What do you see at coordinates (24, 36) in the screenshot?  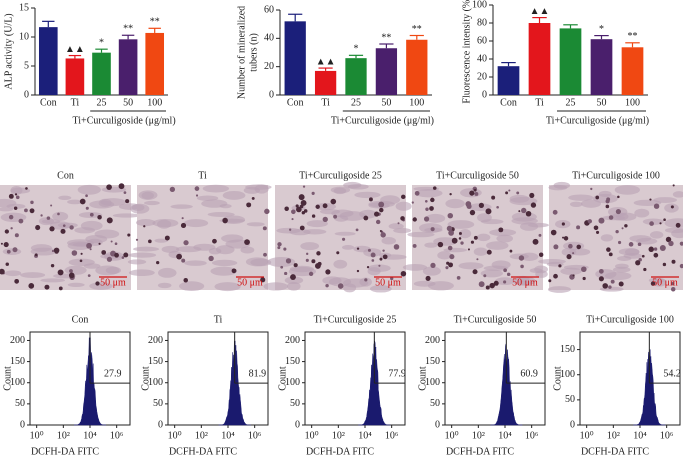 I see `y-tick-label: 10` at bounding box center [24, 36].